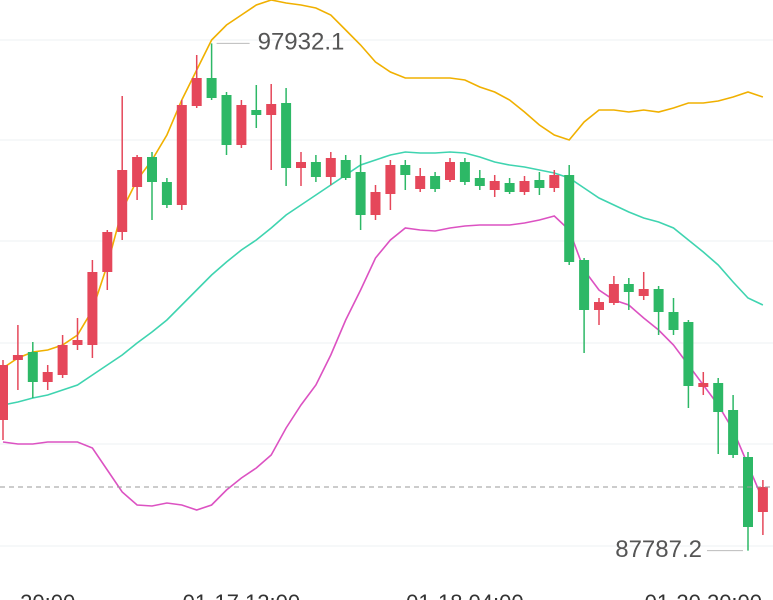 This screenshot has width=773, height=600. What do you see at coordinates (464, 595) in the screenshot?
I see `x-tick-label: 01-18 04:00` at bounding box center [464, 595].